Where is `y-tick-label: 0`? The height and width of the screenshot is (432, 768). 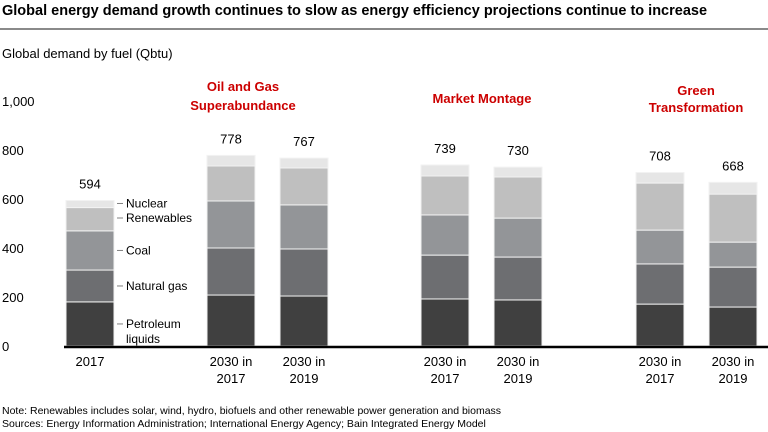 y-tick-label: 0 is located at coordinates (5, 346).